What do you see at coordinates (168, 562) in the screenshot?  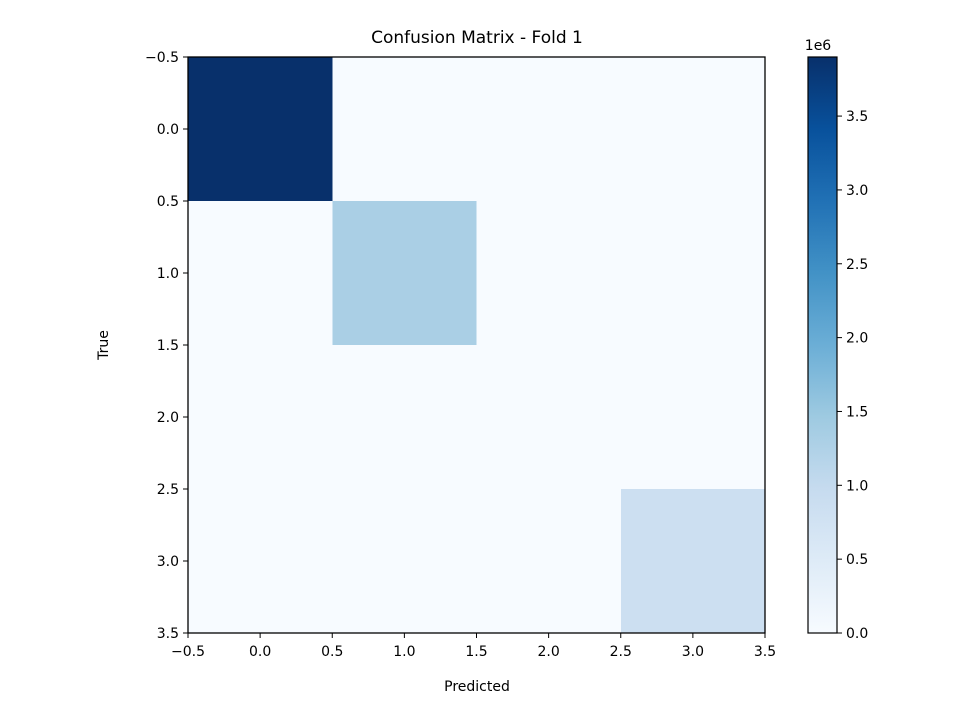 I see `y-tick-label: 3.0` at bounding box center [168, 562].